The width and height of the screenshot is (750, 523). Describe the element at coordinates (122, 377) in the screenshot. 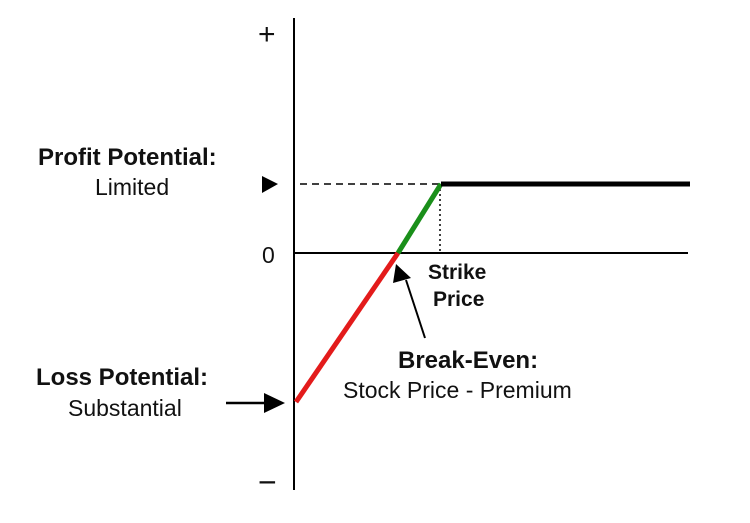

I see `loss-potential-heading: Loss Potential:` at that location.